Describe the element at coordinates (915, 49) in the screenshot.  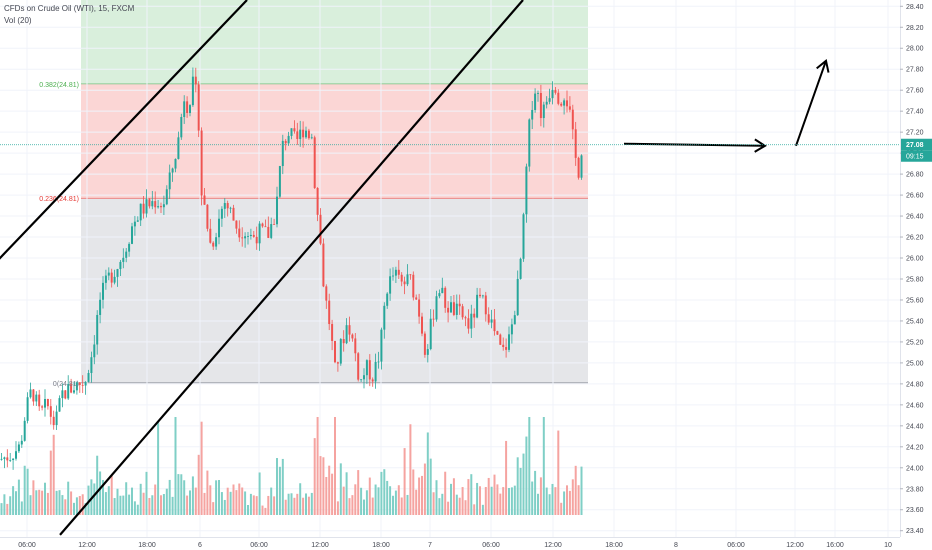
I see `price-tick-label: 28.00` at that location.